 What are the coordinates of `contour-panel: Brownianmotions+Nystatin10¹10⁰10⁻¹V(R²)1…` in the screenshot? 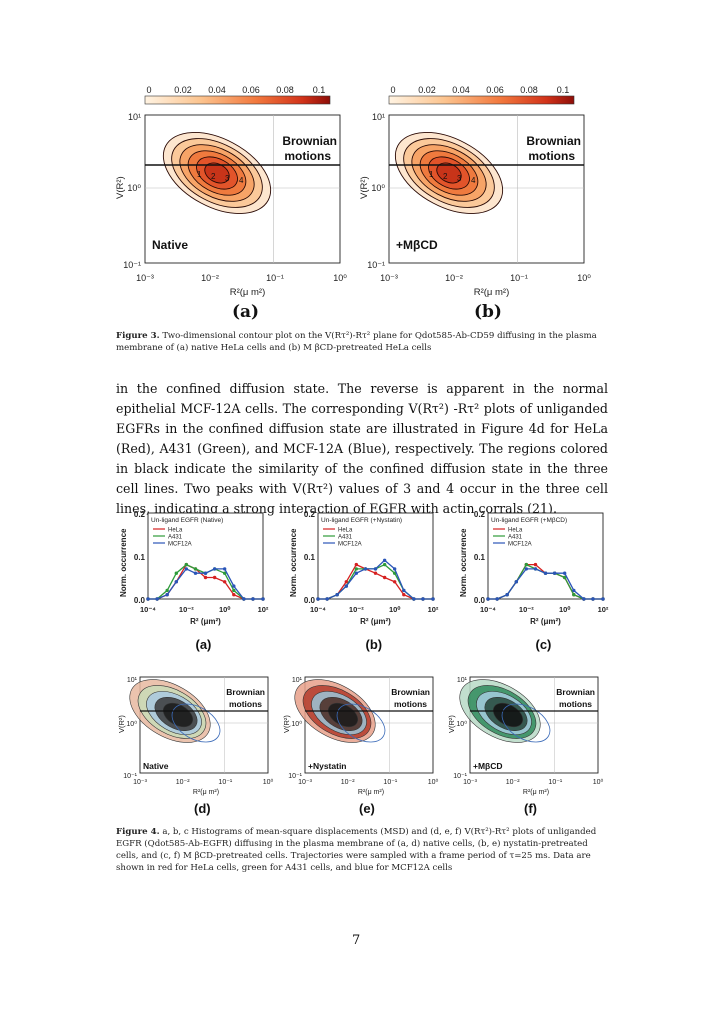 It's located at (360, 736).